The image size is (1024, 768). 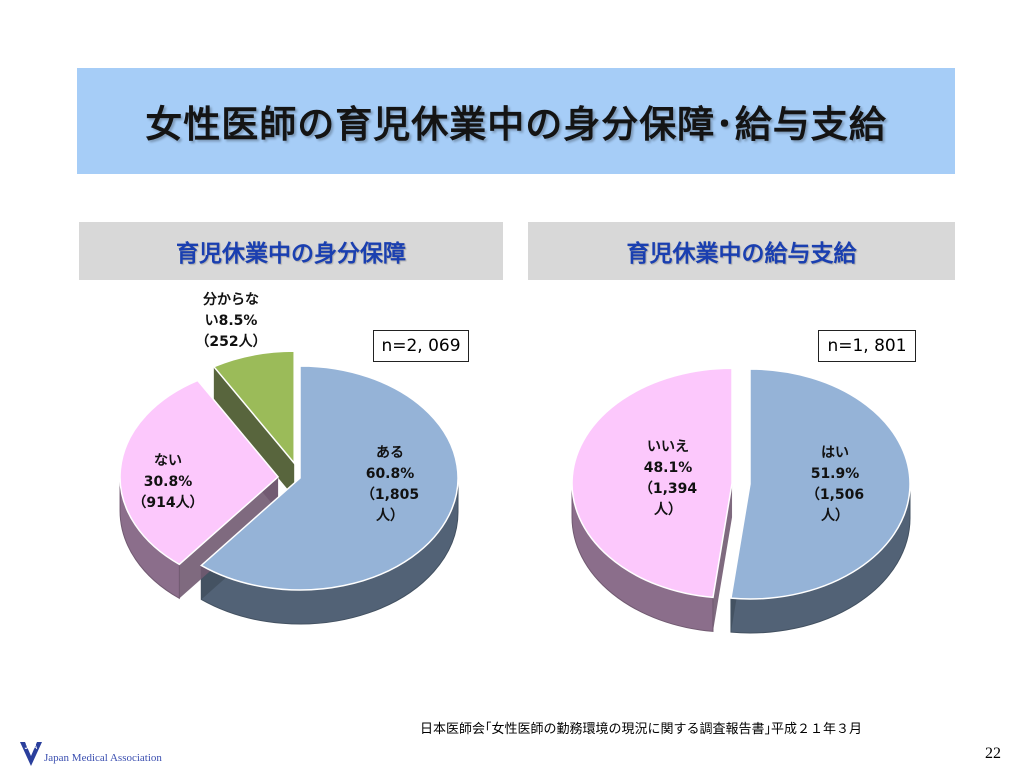 I want to click on title-banner: 女性医師の育児休業中の身分保障･給与支給, so click(x=516, y=121).